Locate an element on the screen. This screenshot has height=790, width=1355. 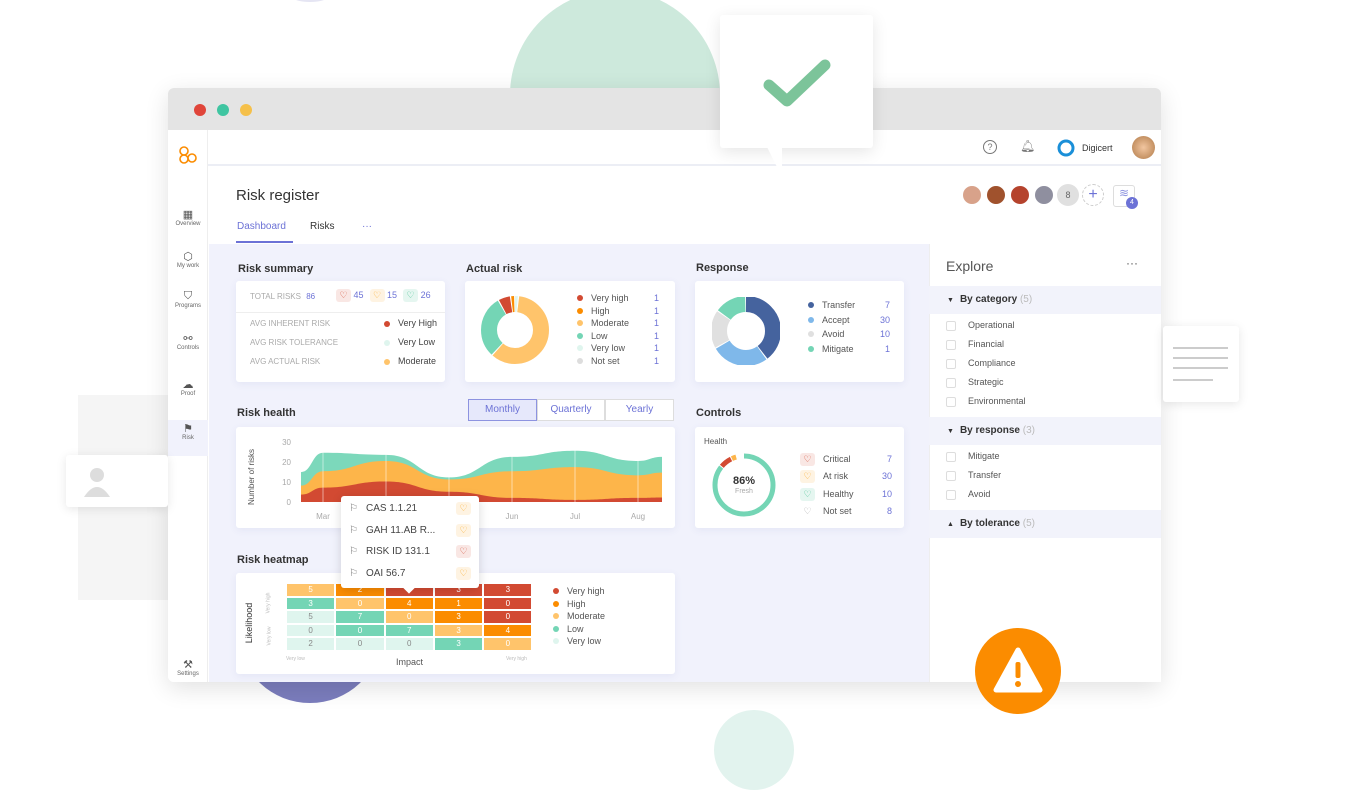
sidebar-item-my-work: ⬡ My work is located at coordinates (188, 266).